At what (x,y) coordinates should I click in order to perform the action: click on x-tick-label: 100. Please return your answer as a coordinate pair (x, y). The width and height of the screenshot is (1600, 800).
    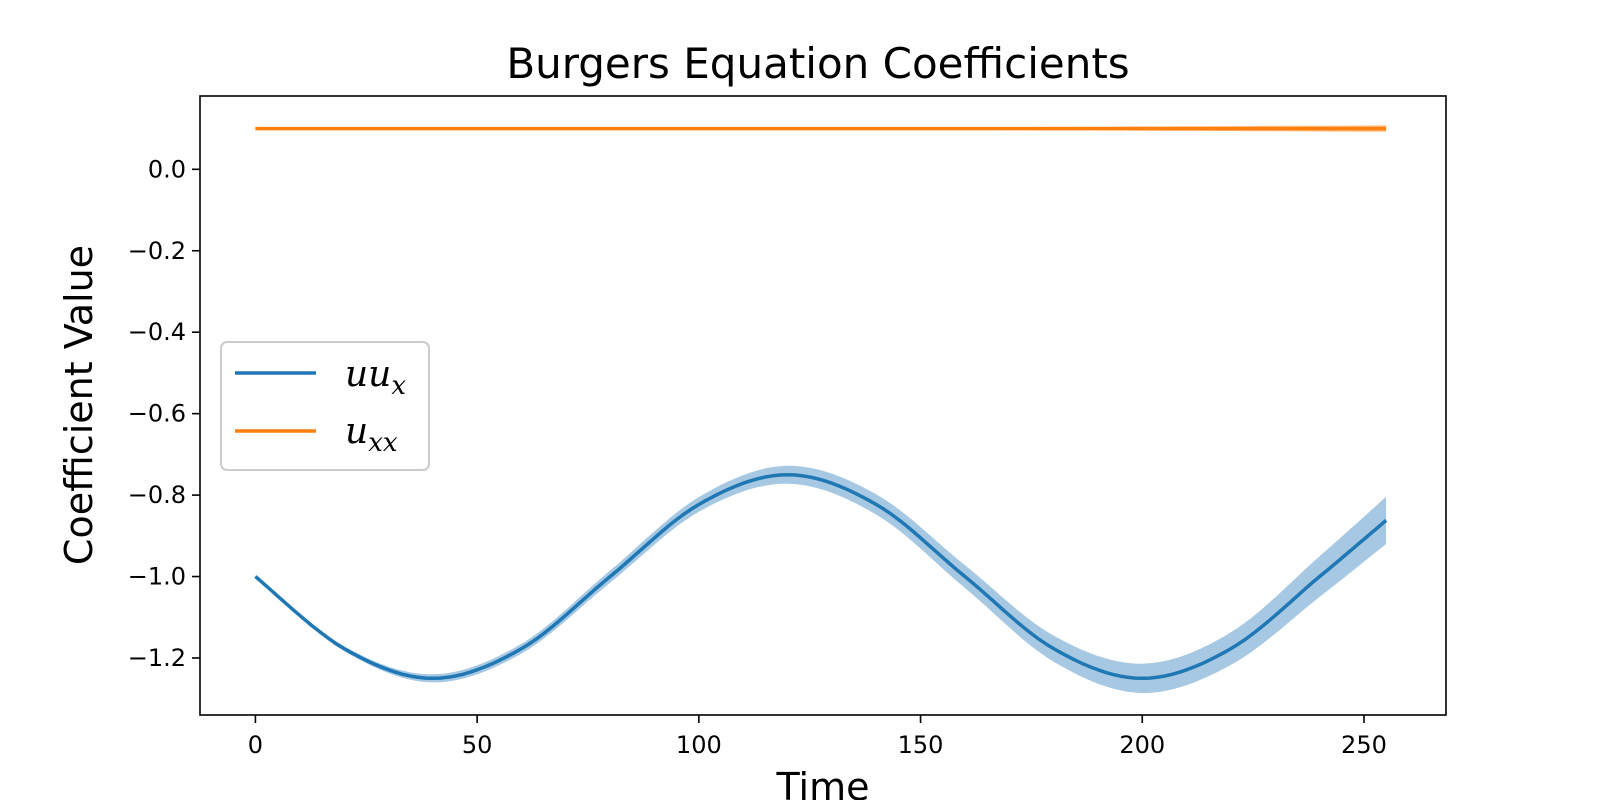
    Looking at the image, I should click on (699, 745).